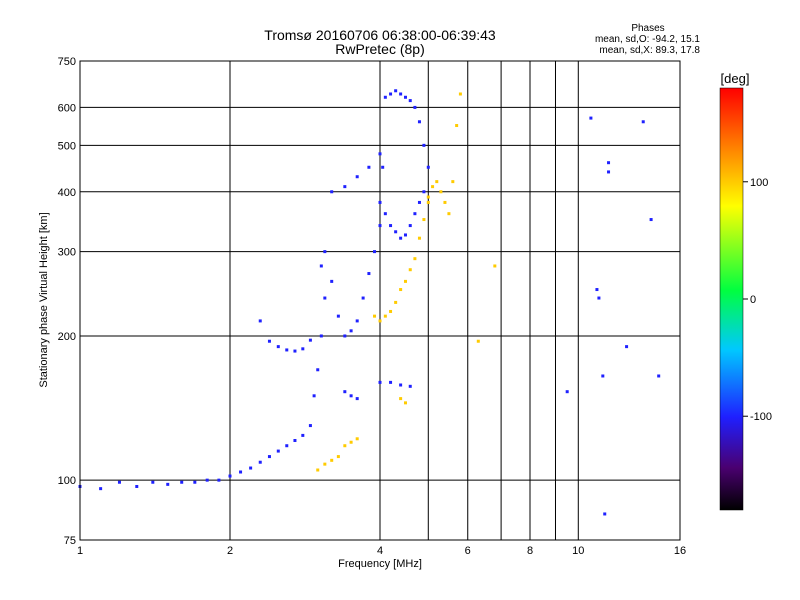 Image resolution: width=800 pixels, height=600 pixels. What do you see at coordinates (647, 28) in the screenshot?
I see `phase-stats-title: Phases` at bounding box center [647, 28].